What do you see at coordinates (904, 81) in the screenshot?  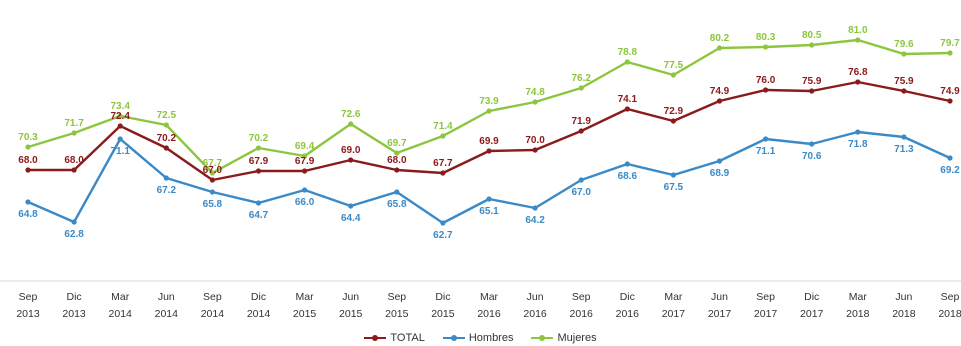 I see `data-label-total: 75.9` at bounding box center [904, 81].